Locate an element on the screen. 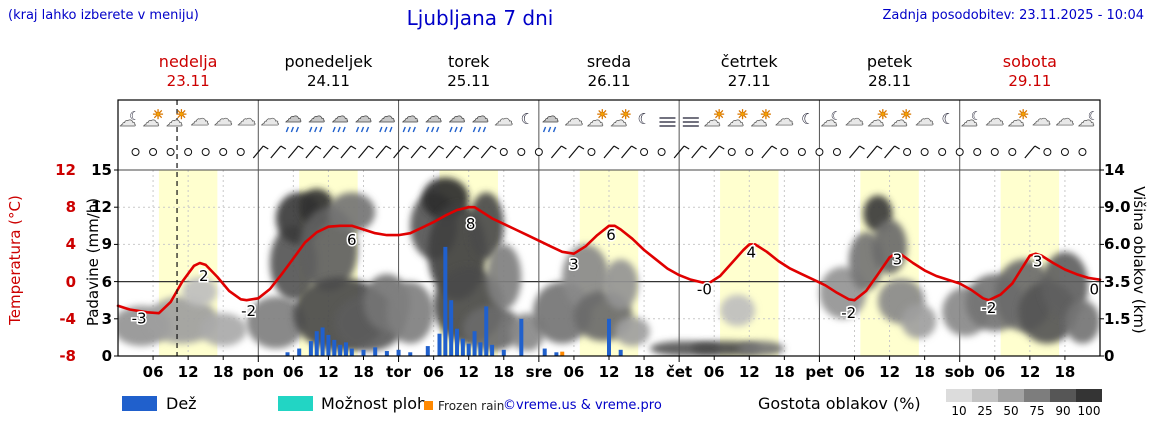  credit-link: ©vreme.us & vreme.pro is located at coordinates (582, 405).